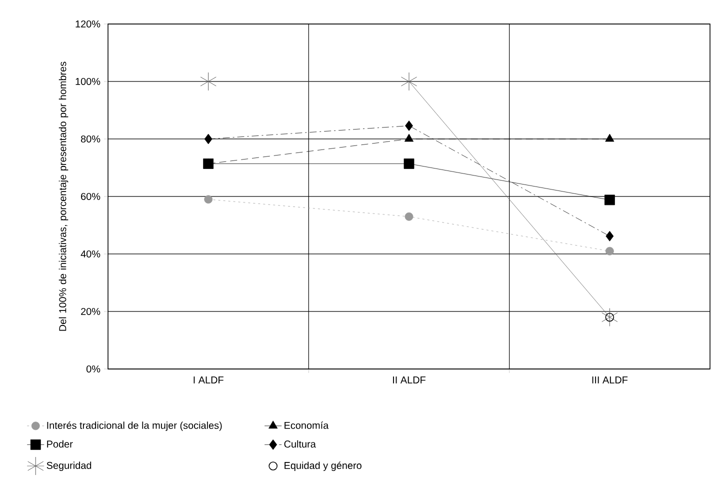 The height and width of the screenshot is (496, 716). Describe the element at coordinates (90, 139) in the screenshot. I see `y-tick-label: 80%` at that location.